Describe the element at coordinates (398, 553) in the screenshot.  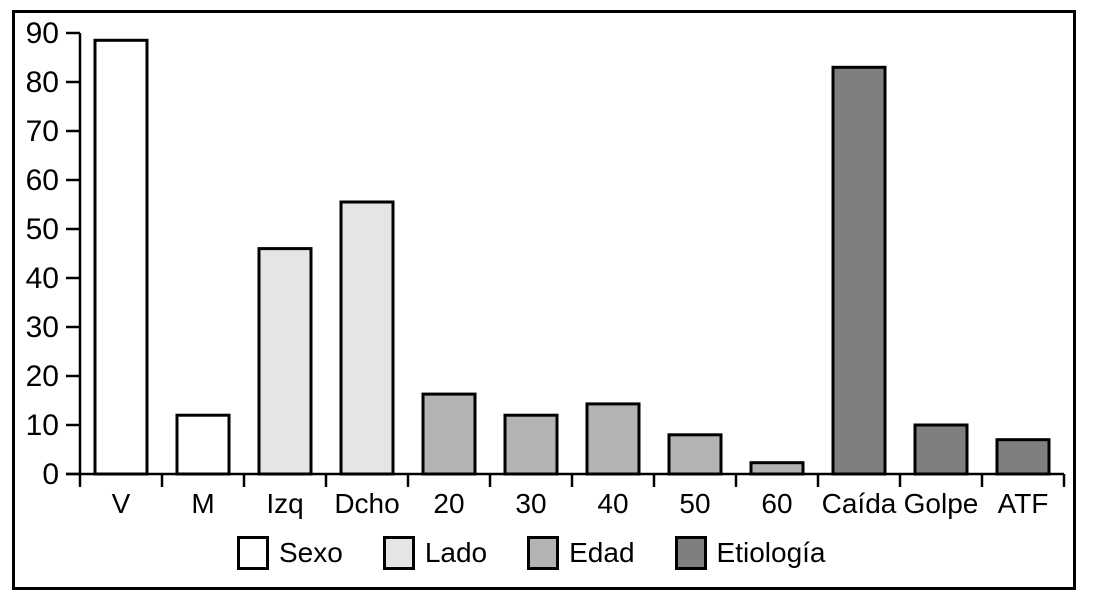
I see `legend-swatch-lado` at that location.